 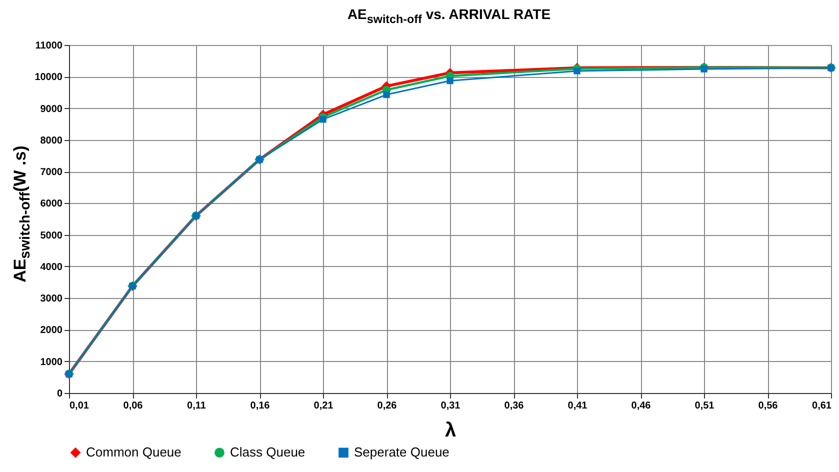 I want to click on legend-label: Class Queue, so click(x=268, y=452).